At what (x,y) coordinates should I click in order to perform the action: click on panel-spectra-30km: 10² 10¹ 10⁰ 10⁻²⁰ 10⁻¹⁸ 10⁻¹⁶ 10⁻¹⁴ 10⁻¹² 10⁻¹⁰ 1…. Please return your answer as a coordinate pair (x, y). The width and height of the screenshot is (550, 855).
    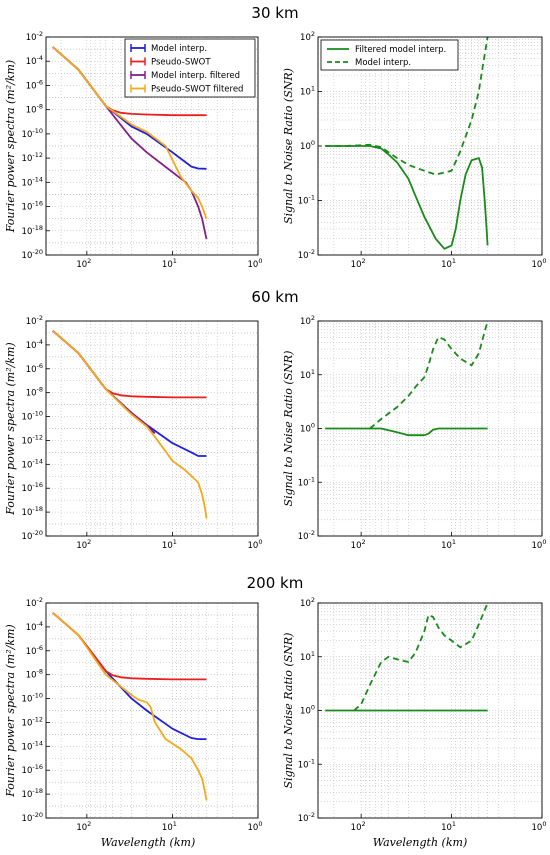
    Looking at the image, I should click on (133, 150).